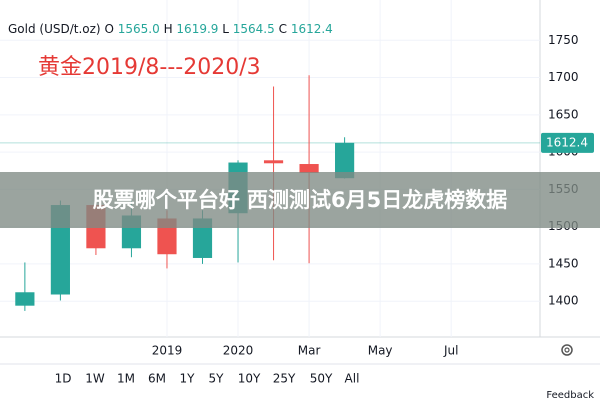 This screenshot has height=400, width=600. Describe the element at coordinates (283, 29) in the screenshot. I see `legend-item: C` at that location.